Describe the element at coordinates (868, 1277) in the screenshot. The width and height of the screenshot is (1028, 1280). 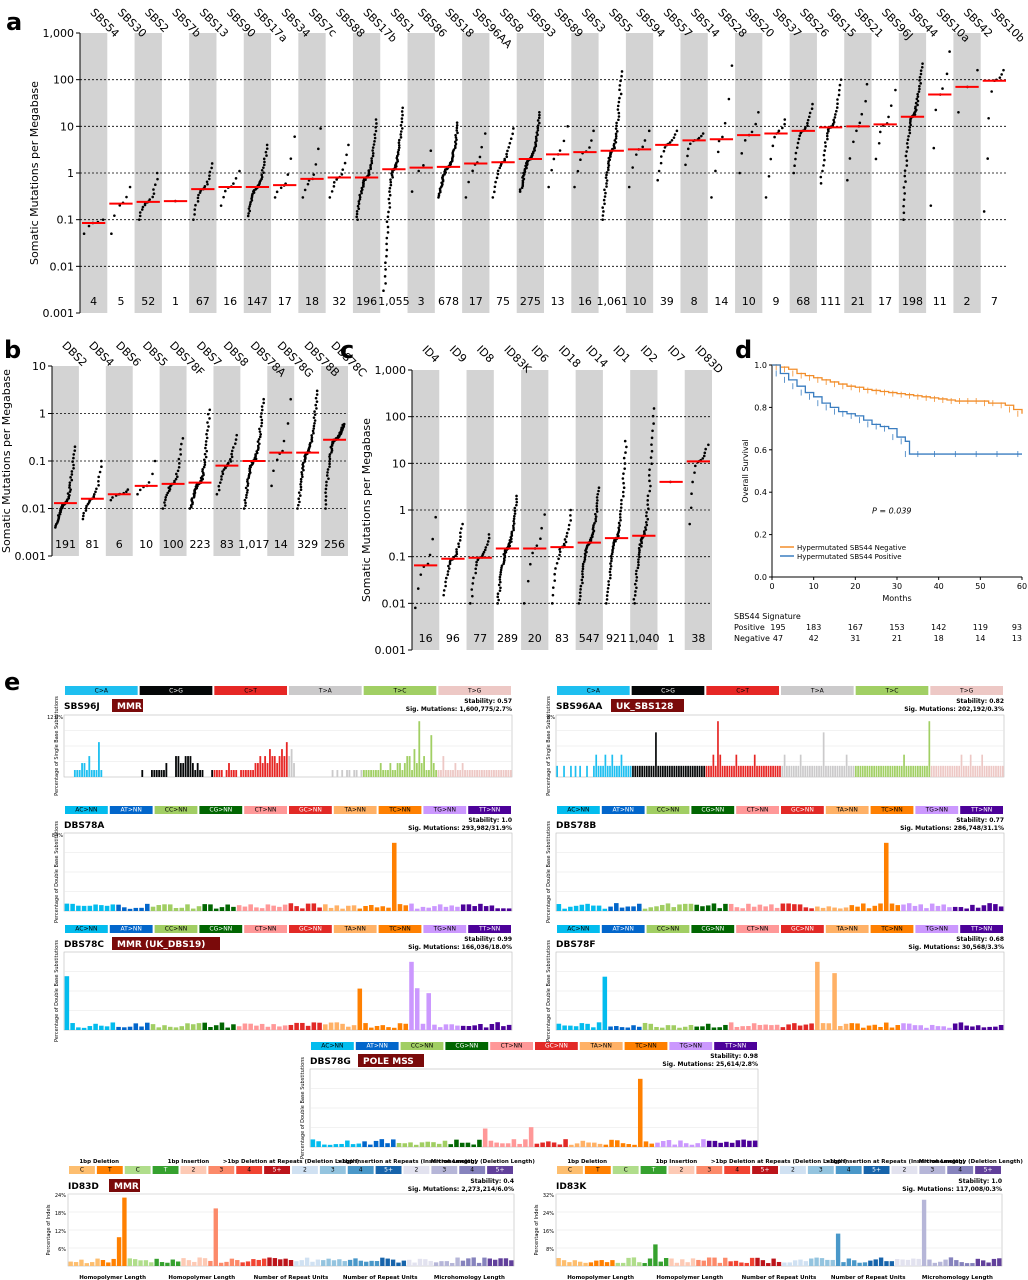
I see `id-footer-label: Number of Repeat Units` at that location.